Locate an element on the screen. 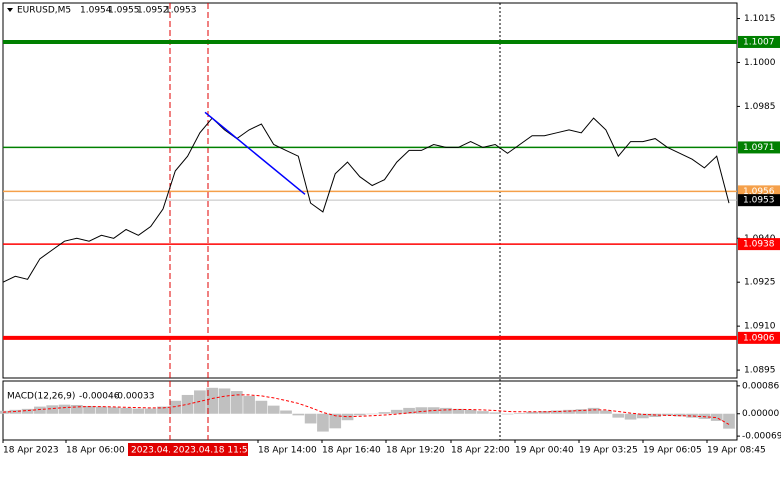  header: EURUSD,M5 1.0954 1.0955 1.0952 1.0953 is located at coordinates (102, 11).